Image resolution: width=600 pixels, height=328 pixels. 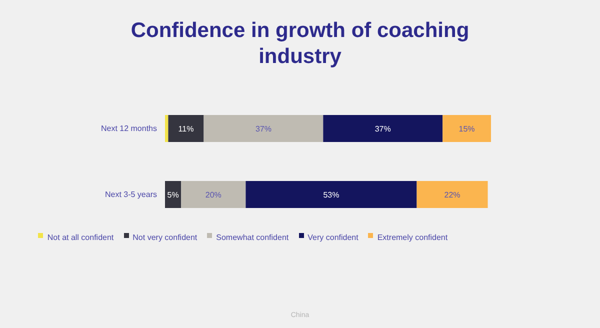 I want to click on legend-label: Not at all confident, so click(x=80, y=237).